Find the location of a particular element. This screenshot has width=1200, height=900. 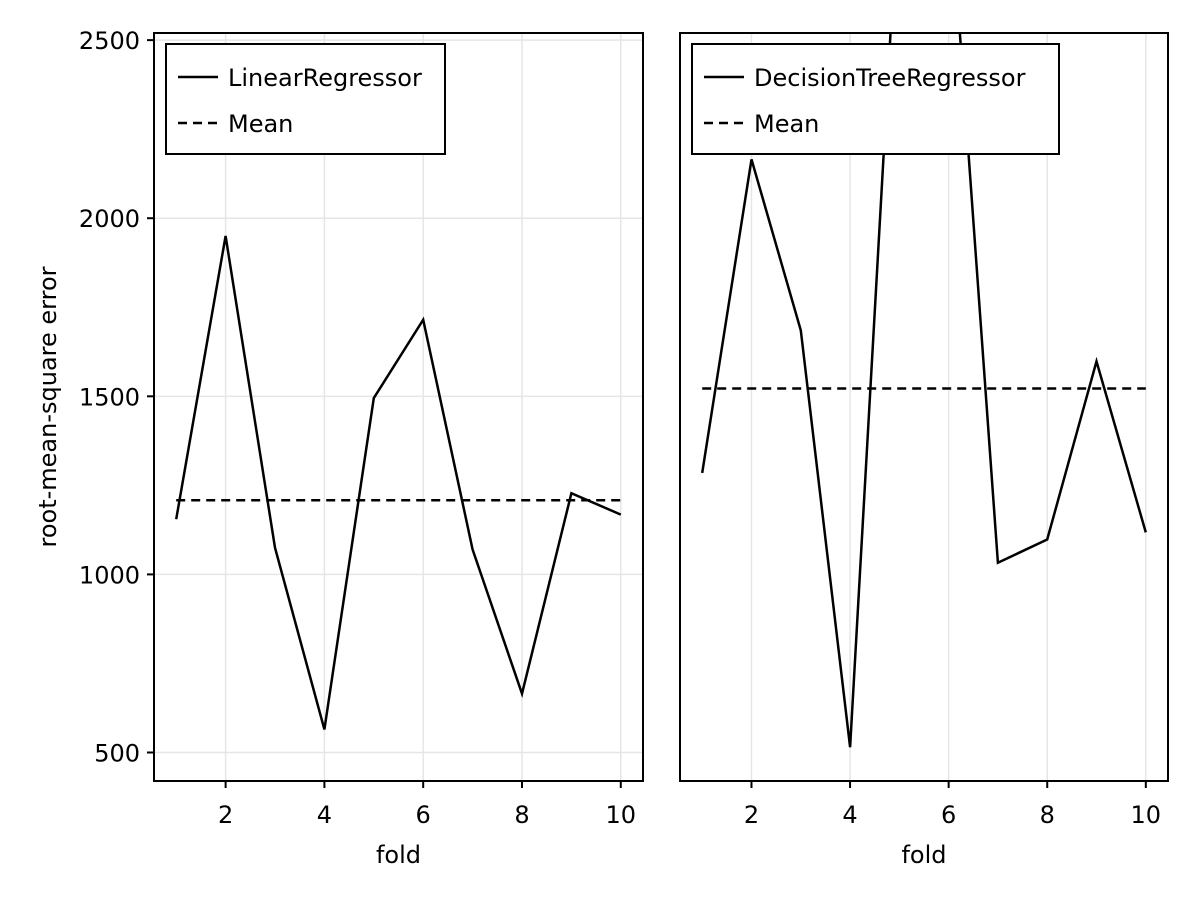

y-tick-label-1500: 1500 is located at coordinates (109, 397).